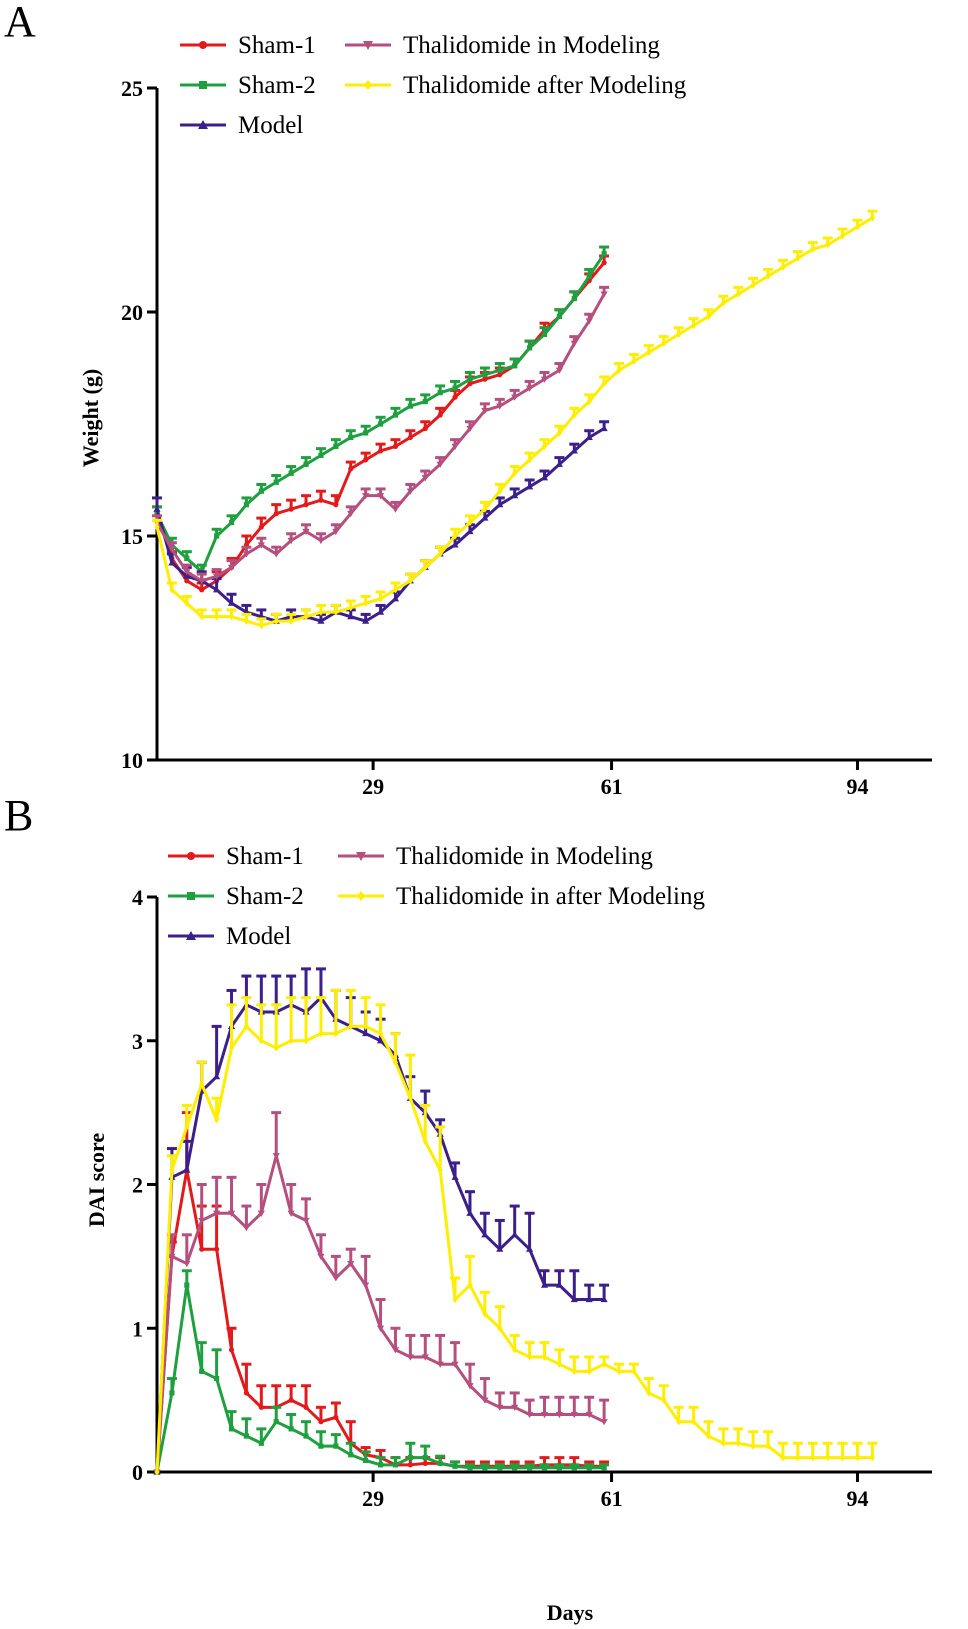 Image resolution: width=968 pixels, height=1629 pixels. Describe the element at coordinates (137, 1472) in the screenshot. I see `dai-y-tick-label: 0` at that location.